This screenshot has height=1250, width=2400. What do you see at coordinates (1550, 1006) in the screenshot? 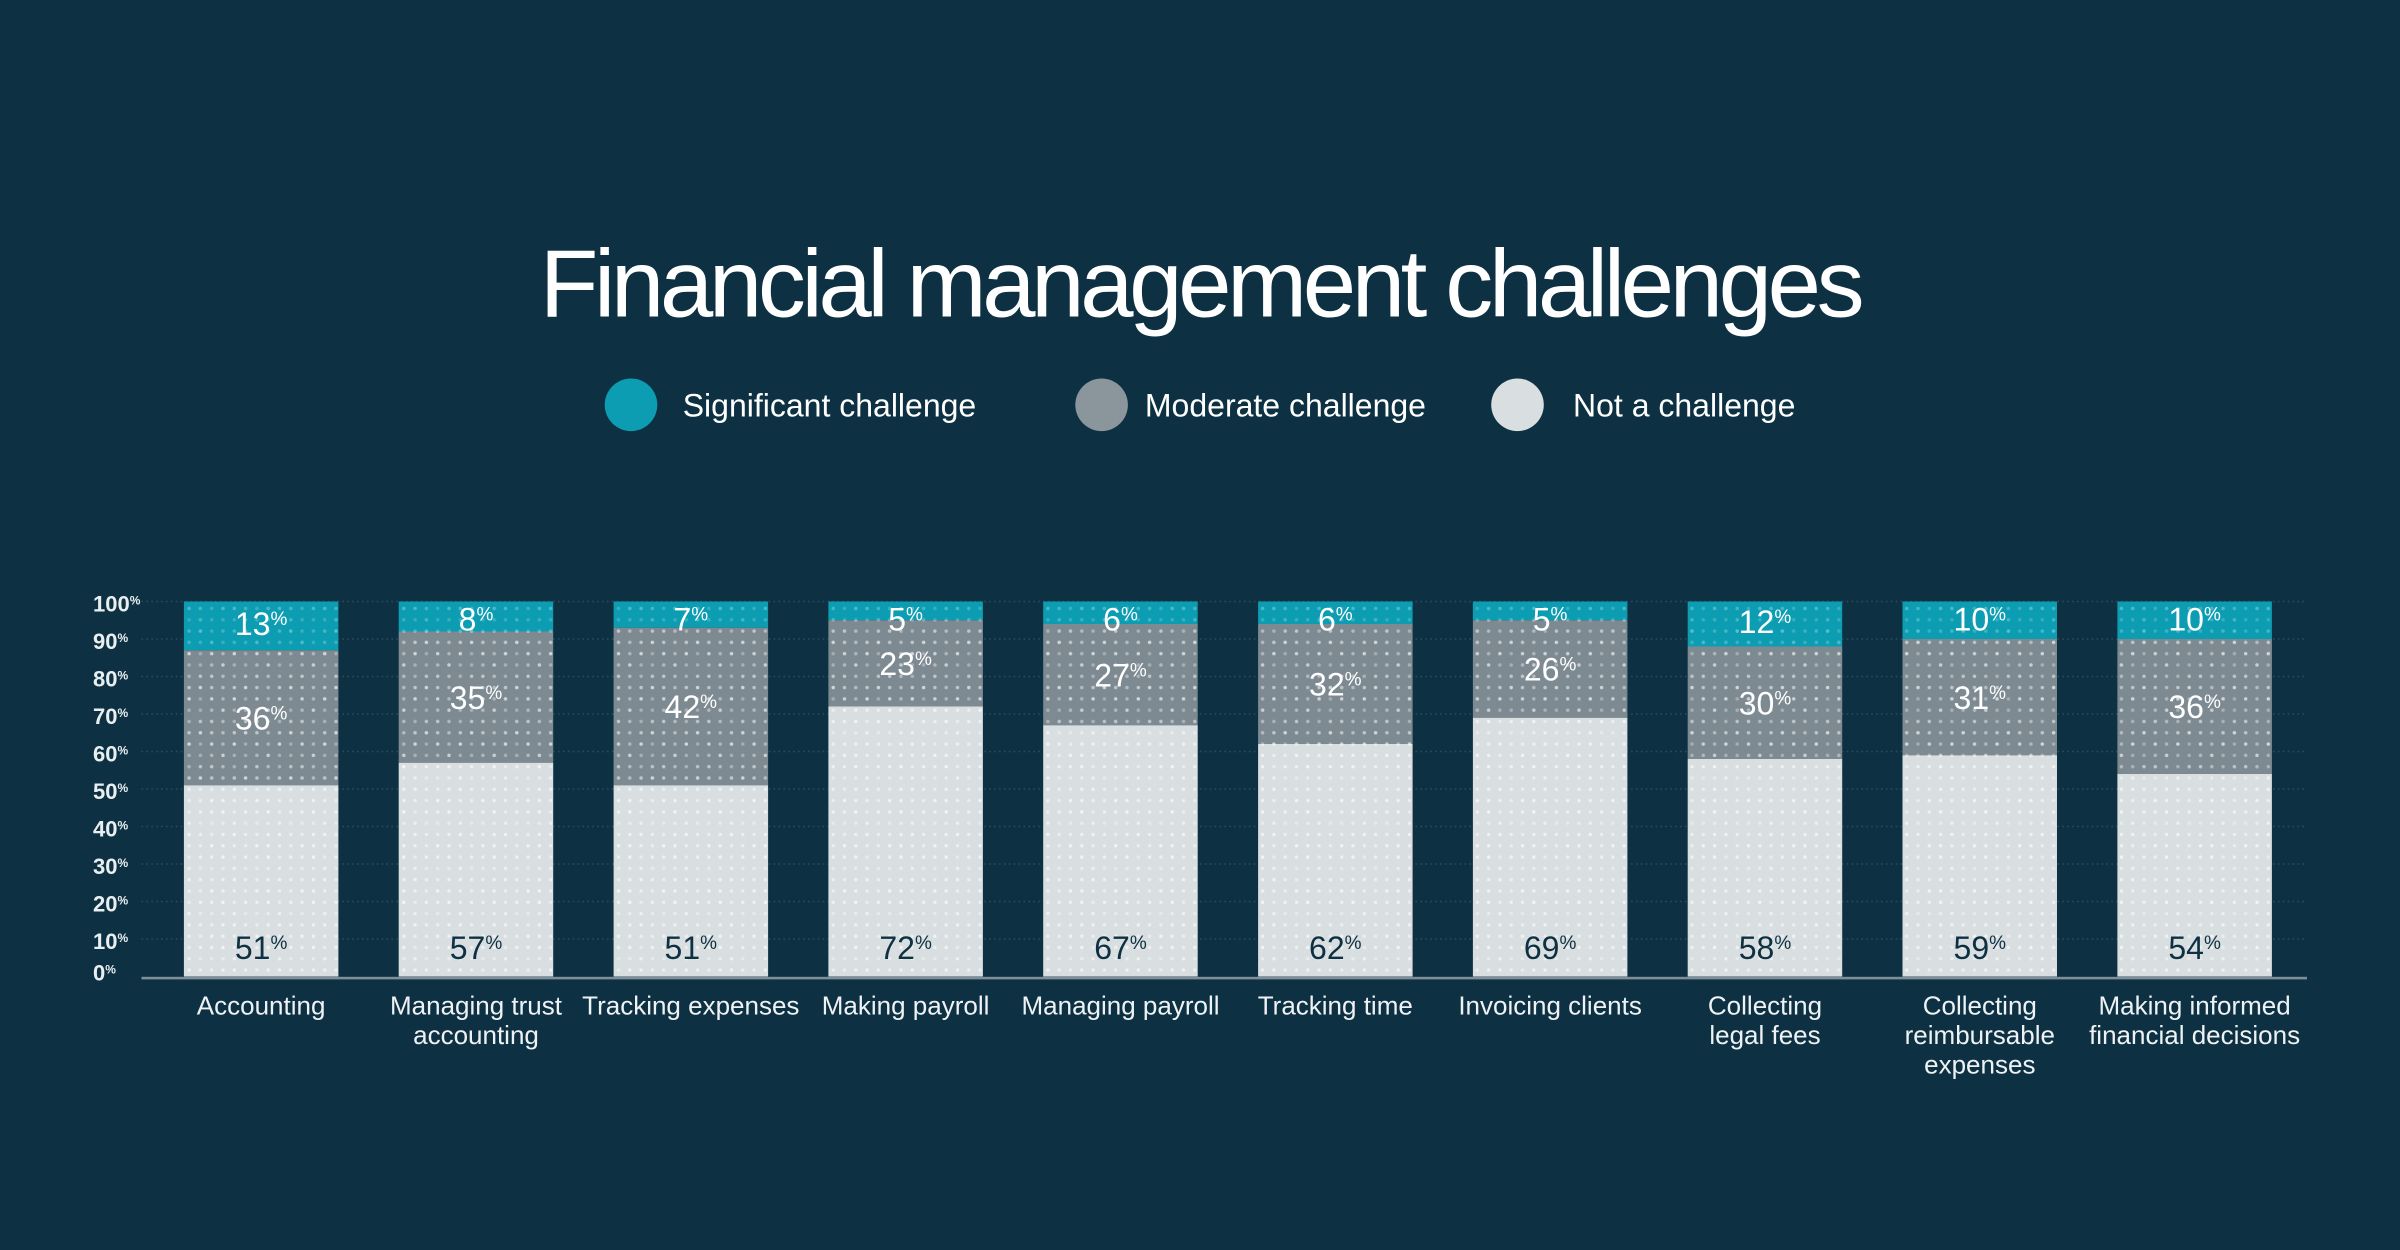
I see `svg-text: Invoicing clients` at bounding box center [1550, 1006].